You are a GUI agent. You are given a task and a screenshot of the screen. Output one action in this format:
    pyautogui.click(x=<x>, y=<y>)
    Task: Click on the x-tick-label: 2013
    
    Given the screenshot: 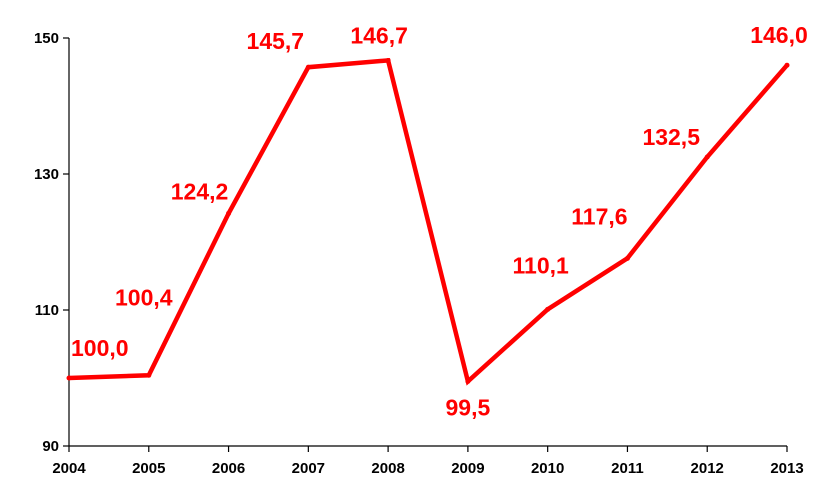 What is the action you would take?
    pyautogui.click(x=786, y=468)
    